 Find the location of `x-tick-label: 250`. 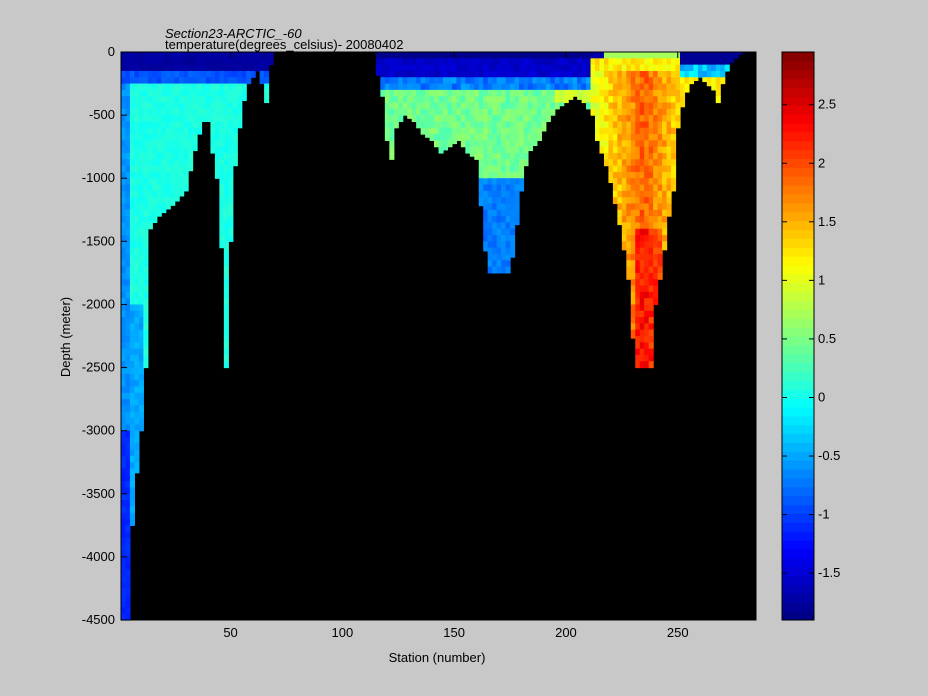

x-tick-label: 250 is located at coordinates (678, 632).